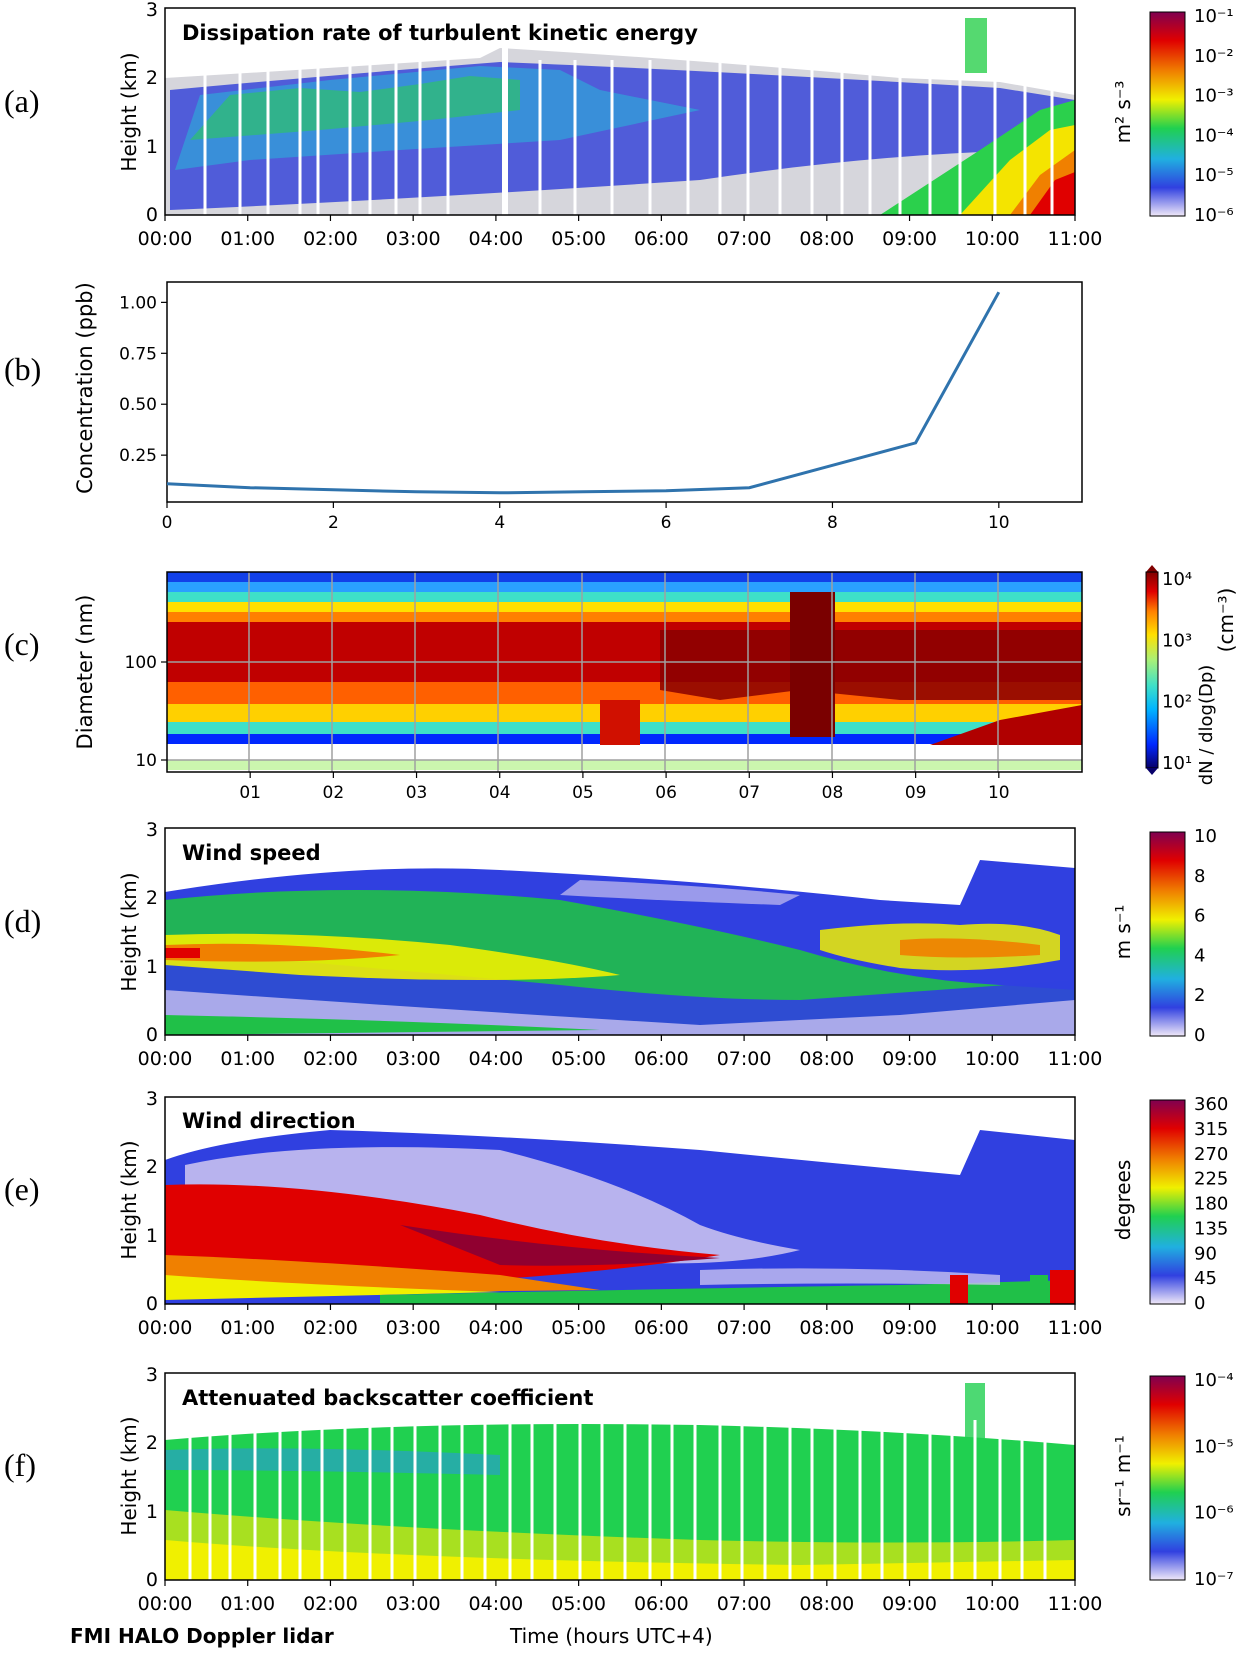 This screenshot has width=1251, height=1656. What do you see at coordinates (1169, 1204) in the screenshot?
I see `colorbar: 360 315 270 225 180 135 90 45 0 degrees` at bounding box center [1169, 1204].